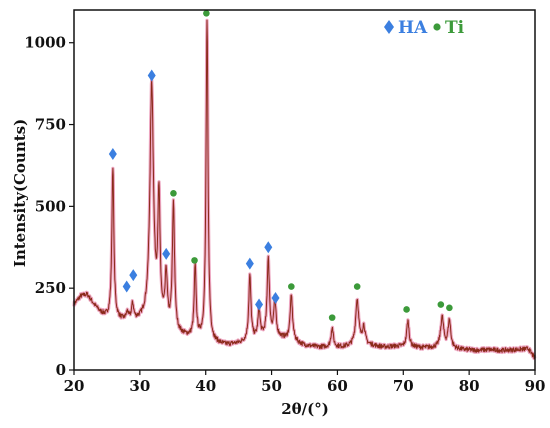 This screenshot has height=428, width=550. Describe the element at coordinates (413, 28) in the screenshot. I see `legend-ha-label: HA` at that location.